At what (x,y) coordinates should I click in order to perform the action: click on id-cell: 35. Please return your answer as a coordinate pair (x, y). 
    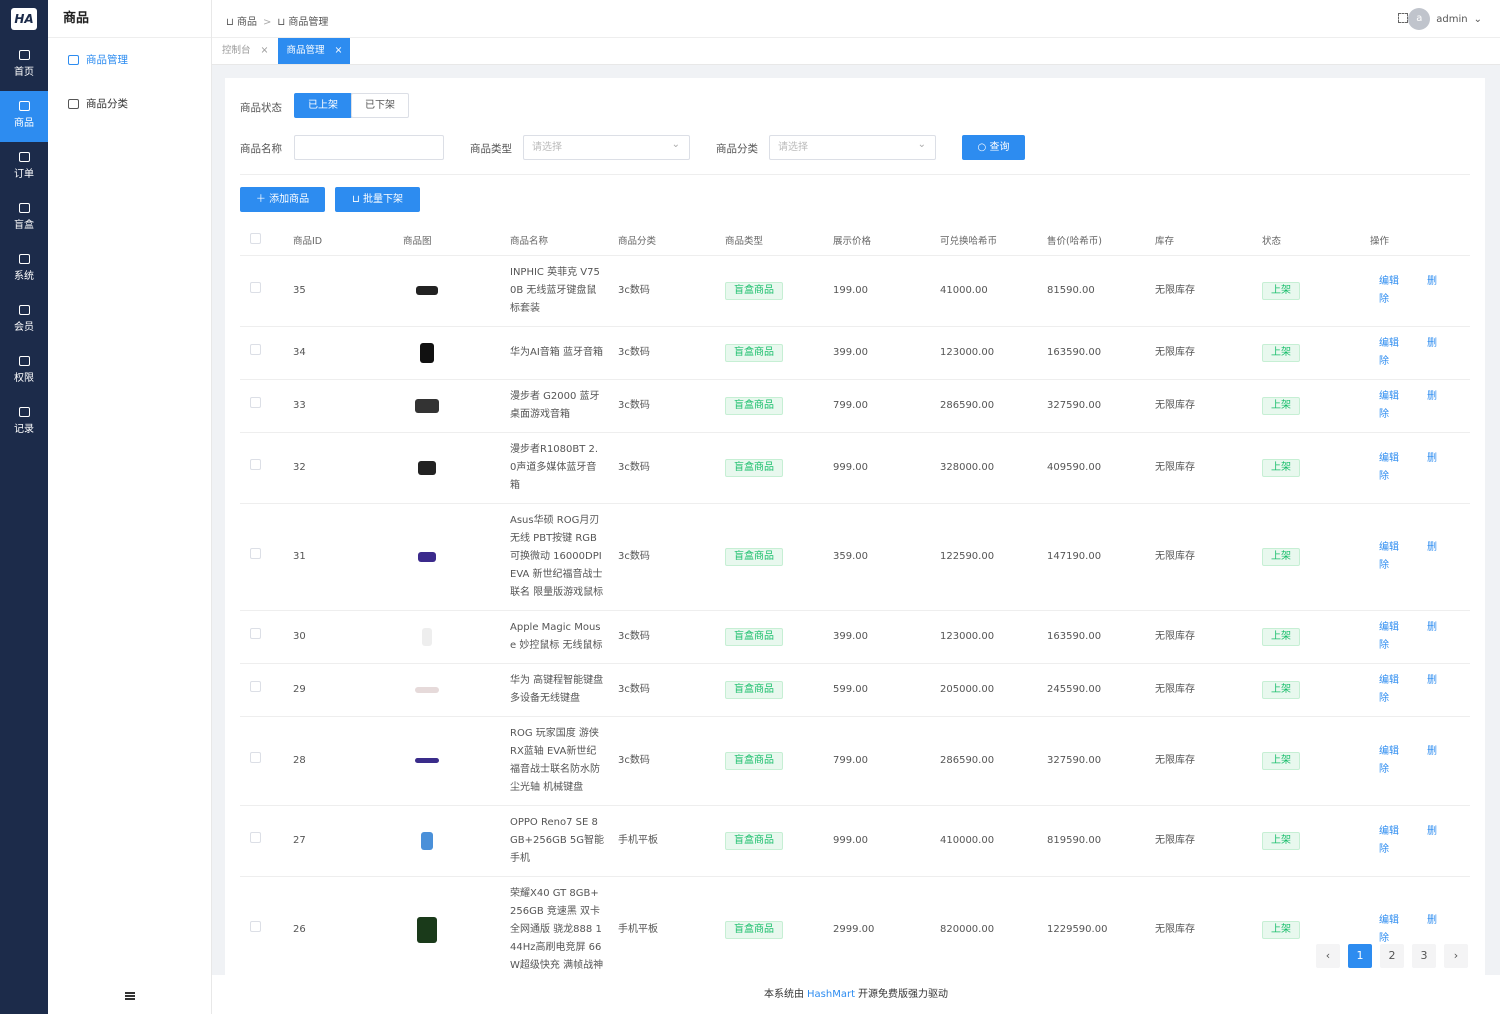
    Looking at the image, I should click on (340, 291).